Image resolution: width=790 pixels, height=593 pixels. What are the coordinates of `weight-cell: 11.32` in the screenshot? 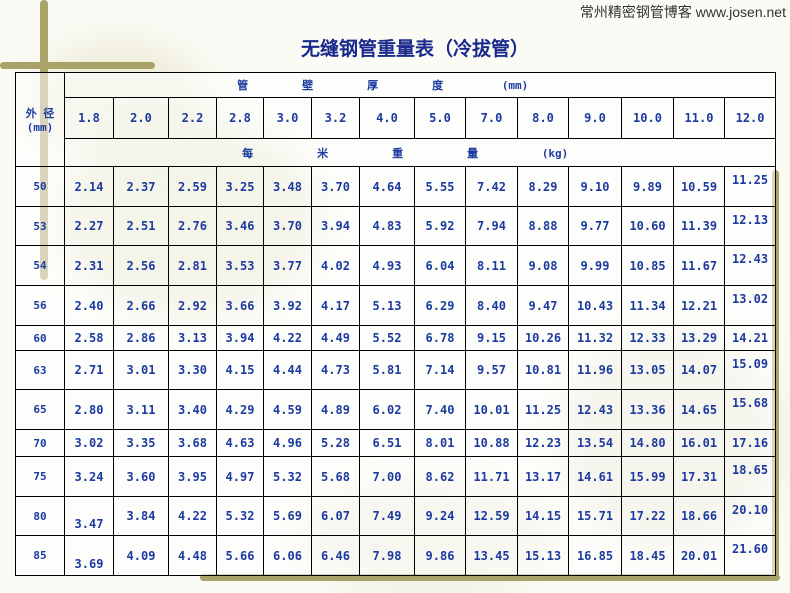 It's located at (595, 338).